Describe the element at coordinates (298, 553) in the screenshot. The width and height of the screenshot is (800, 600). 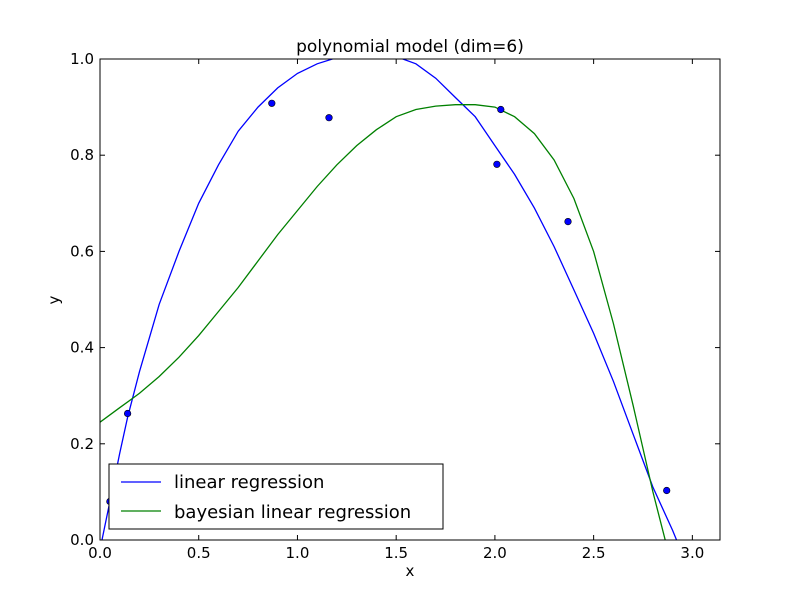
I see `x-tick-label: 1.0` at that location.